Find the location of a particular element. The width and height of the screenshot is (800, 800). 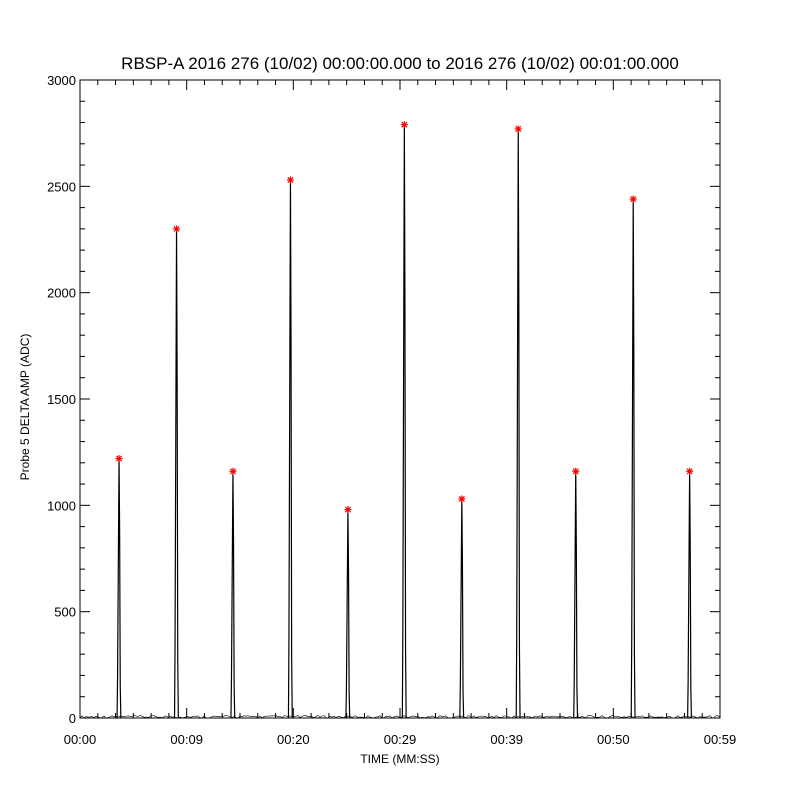

y-tick-label: 2500 is located at coordinates (61, 186).